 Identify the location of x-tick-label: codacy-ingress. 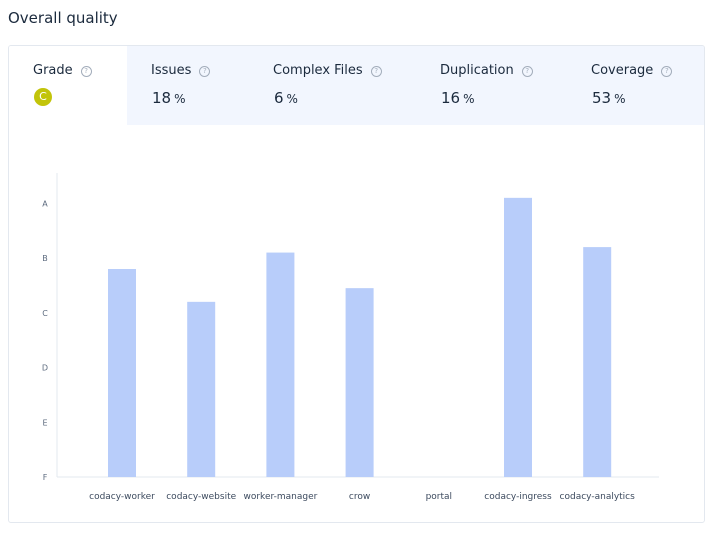
(518, 497).